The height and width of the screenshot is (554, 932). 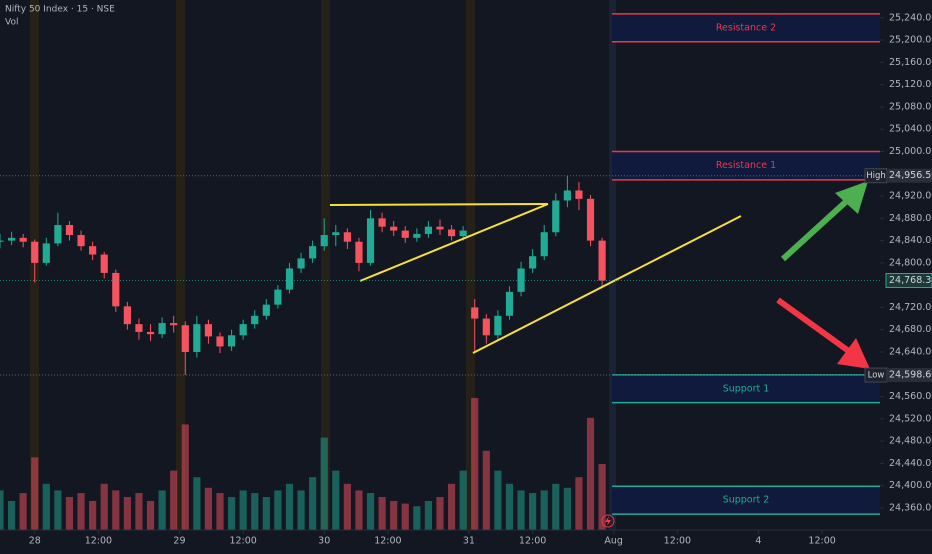 I want to click on marker-price: 24,956.50, so click(x=910, y=175).